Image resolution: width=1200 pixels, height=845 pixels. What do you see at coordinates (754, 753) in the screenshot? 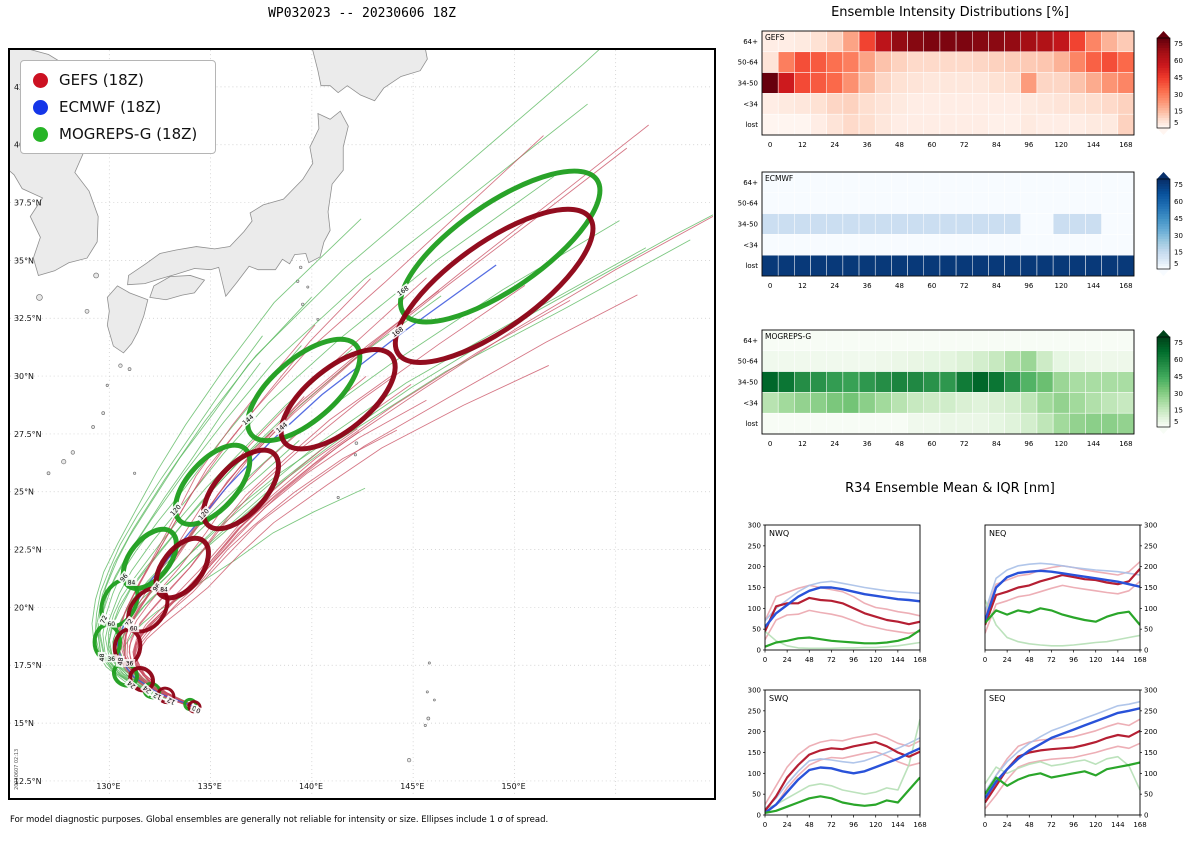
I see `r34-y-label: 150` at bounding box center [754, 753].